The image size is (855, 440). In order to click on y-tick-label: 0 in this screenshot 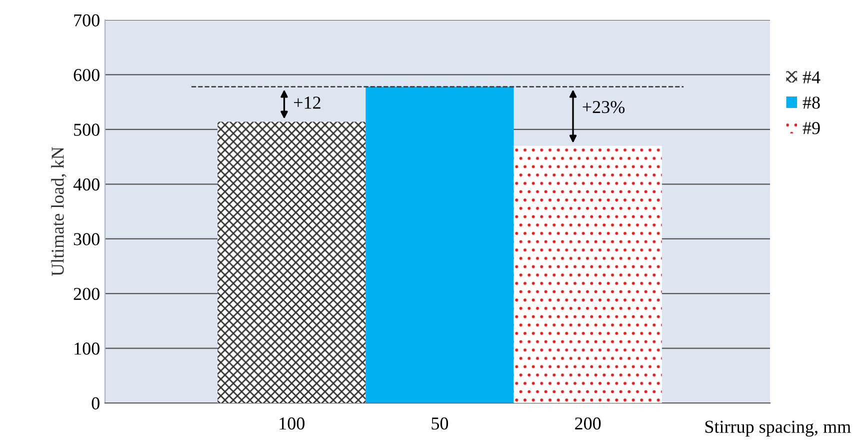, I will do `click(96, 403)`.